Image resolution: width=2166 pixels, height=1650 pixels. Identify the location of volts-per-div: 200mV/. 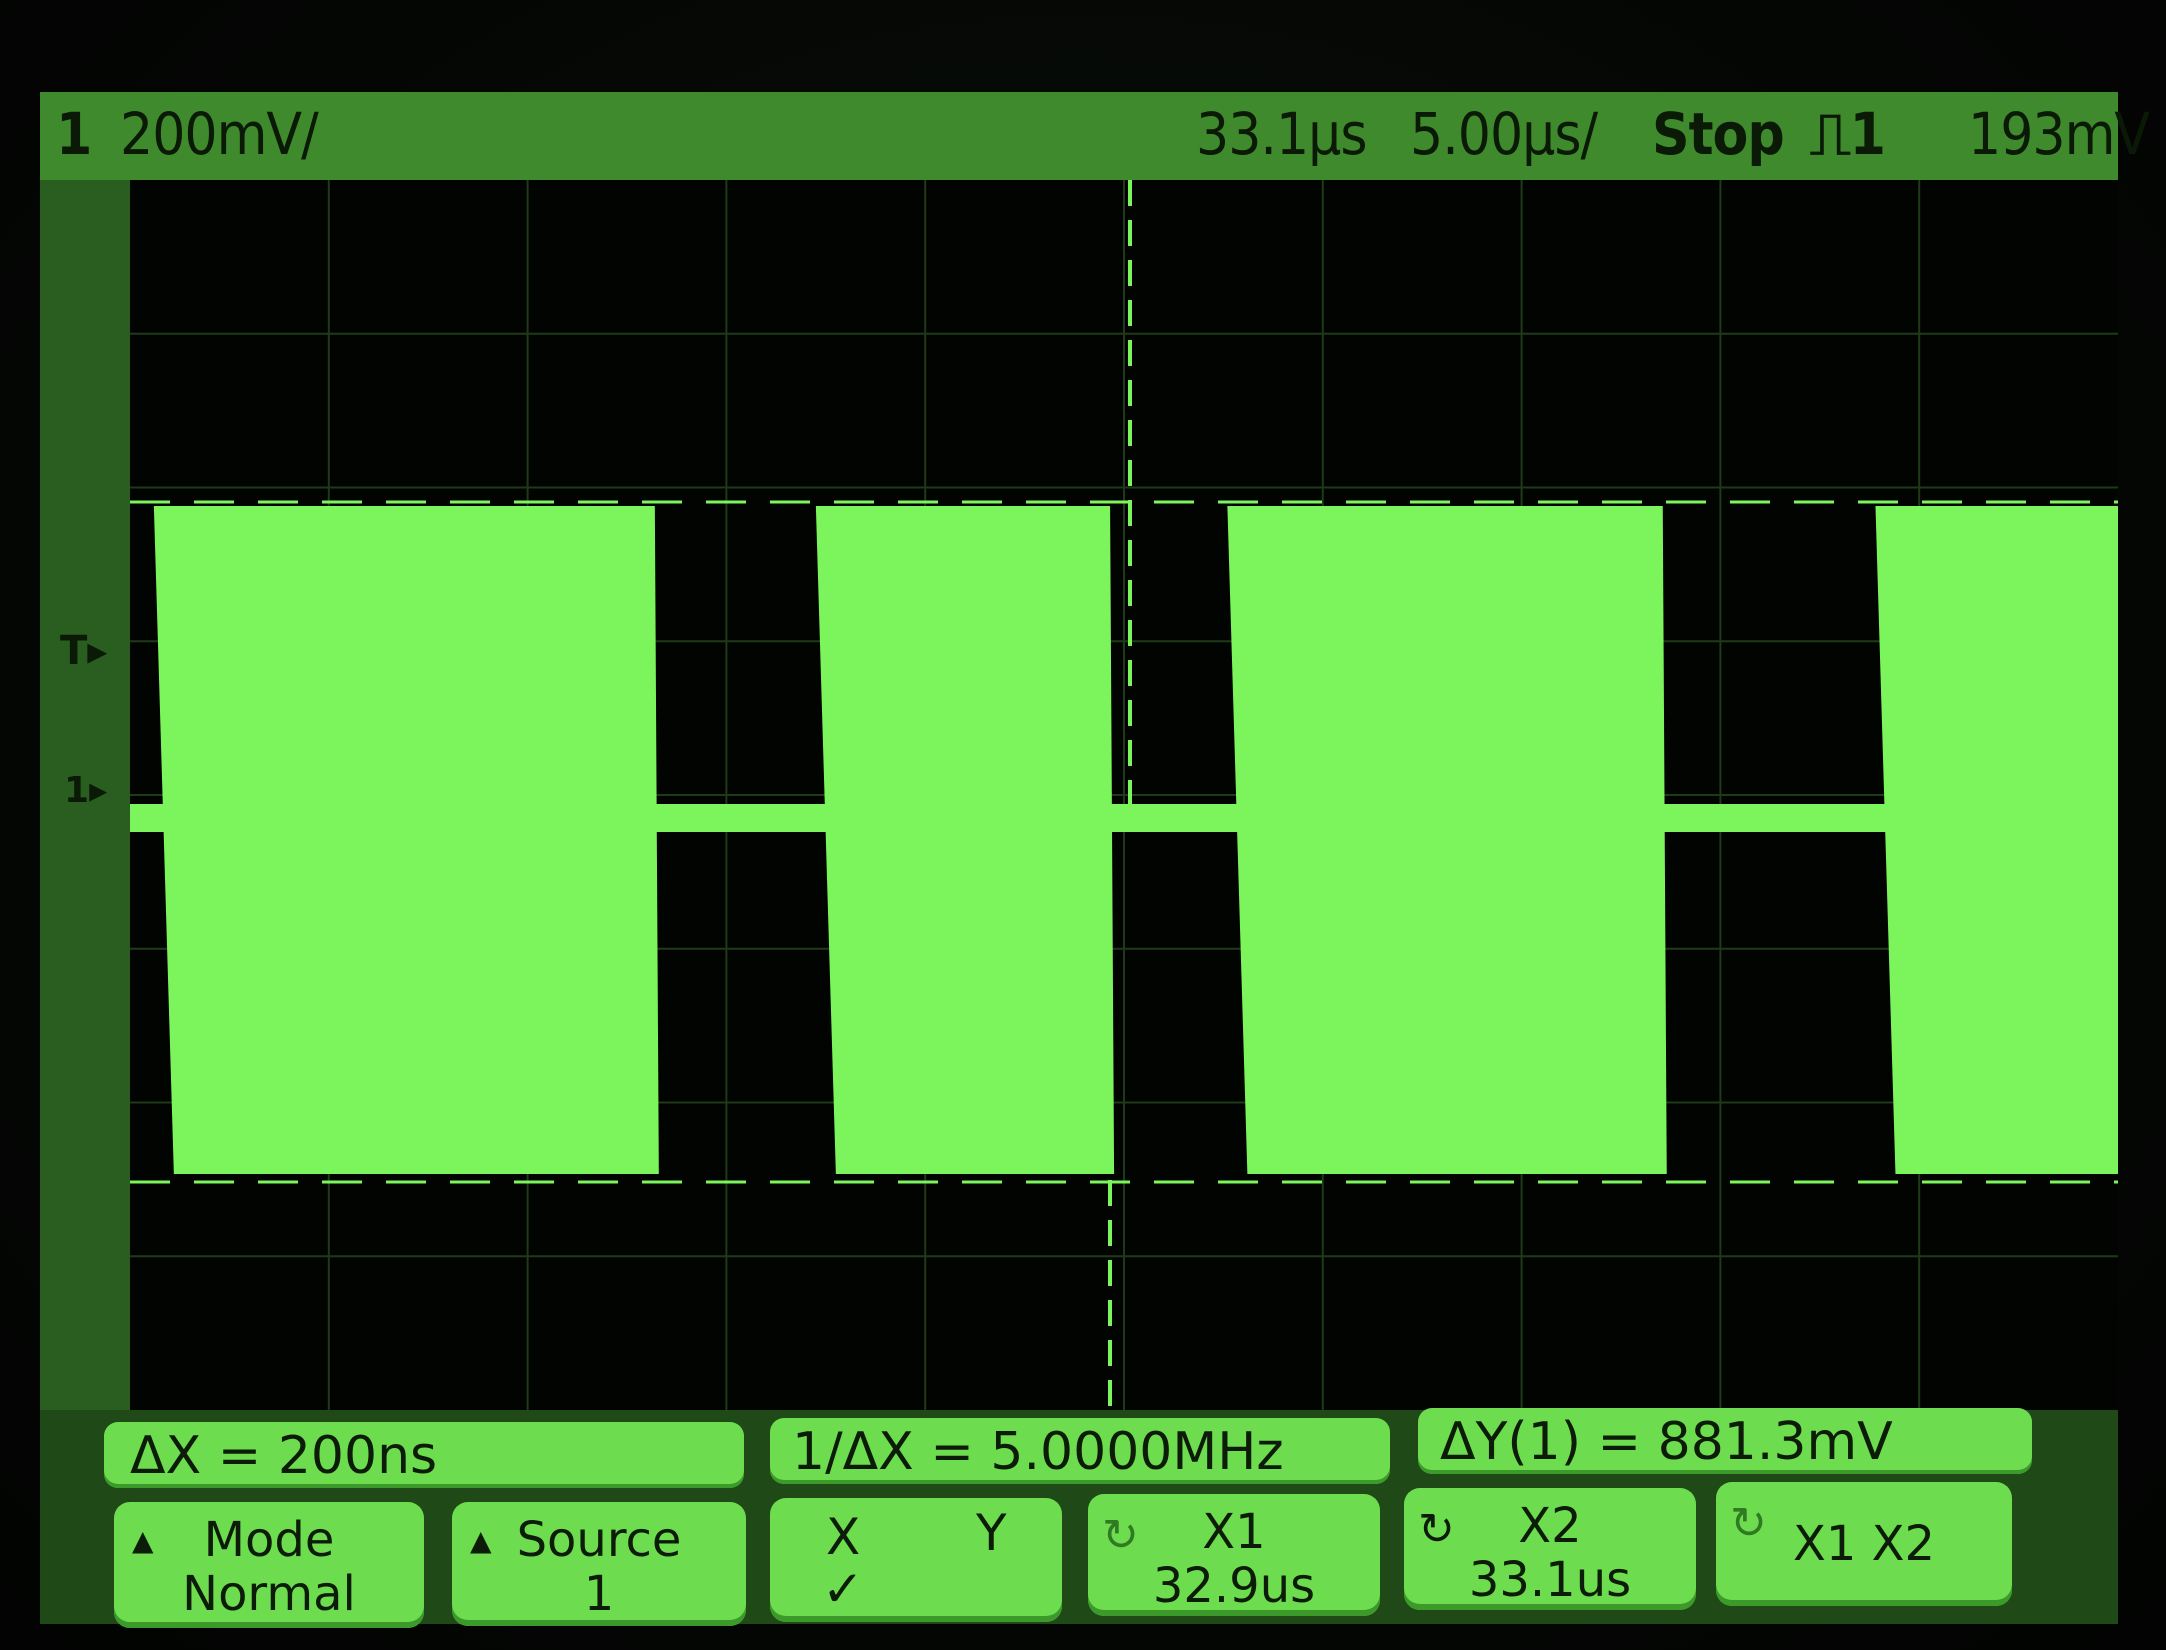
(219, 134).